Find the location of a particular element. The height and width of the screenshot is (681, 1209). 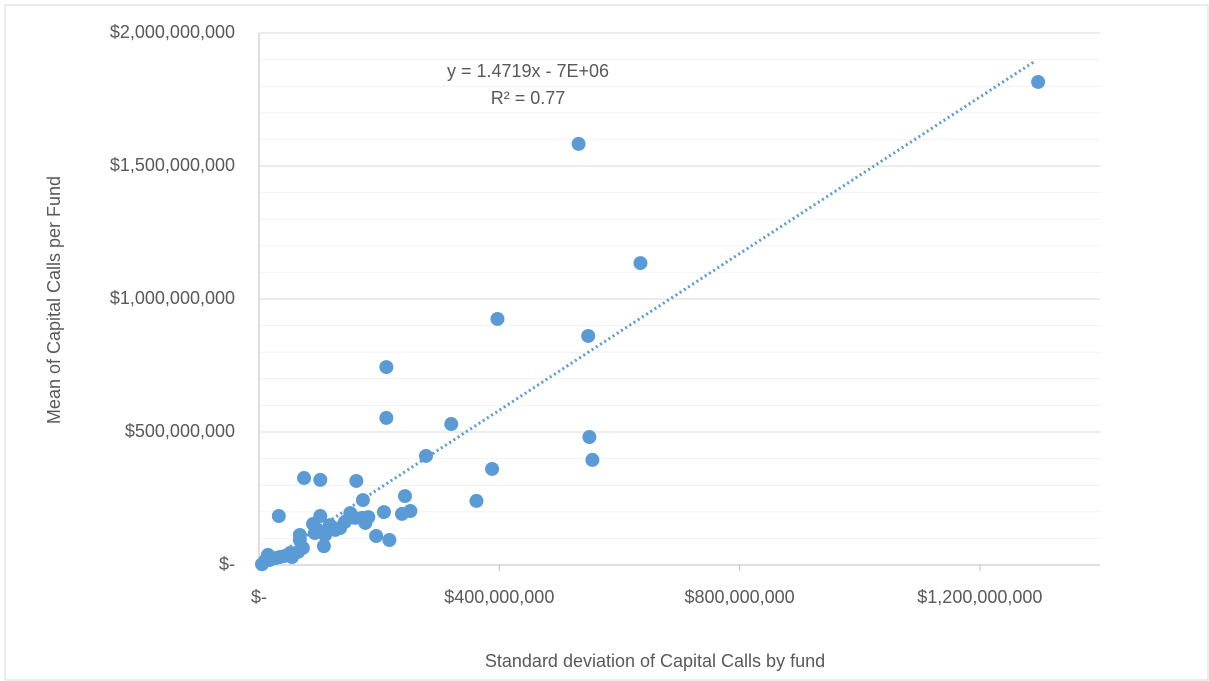

x-tick-label: $1,200,000,000 is located at coordinates (979, 597).